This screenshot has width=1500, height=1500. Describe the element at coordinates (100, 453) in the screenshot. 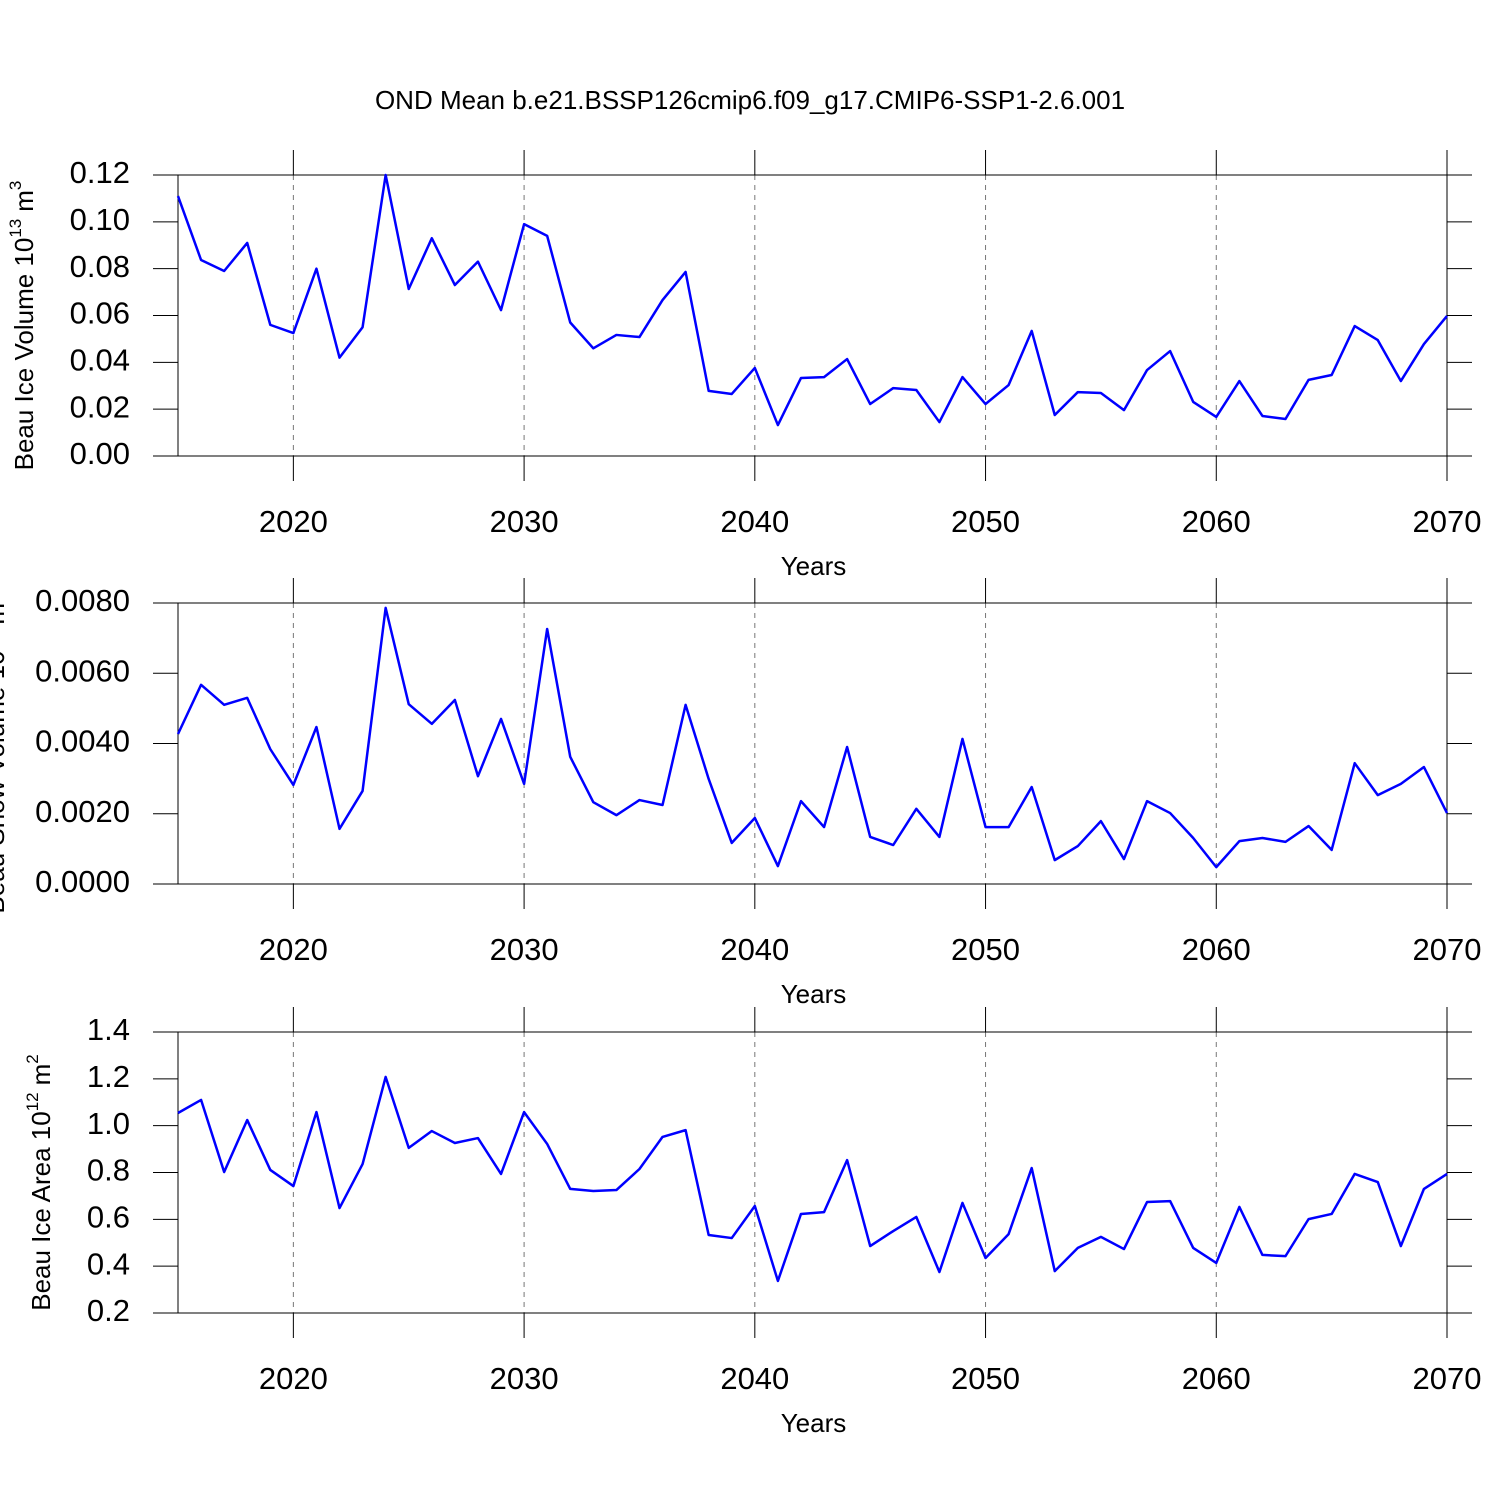

I see `y-tick-label: 0.00` at that location.